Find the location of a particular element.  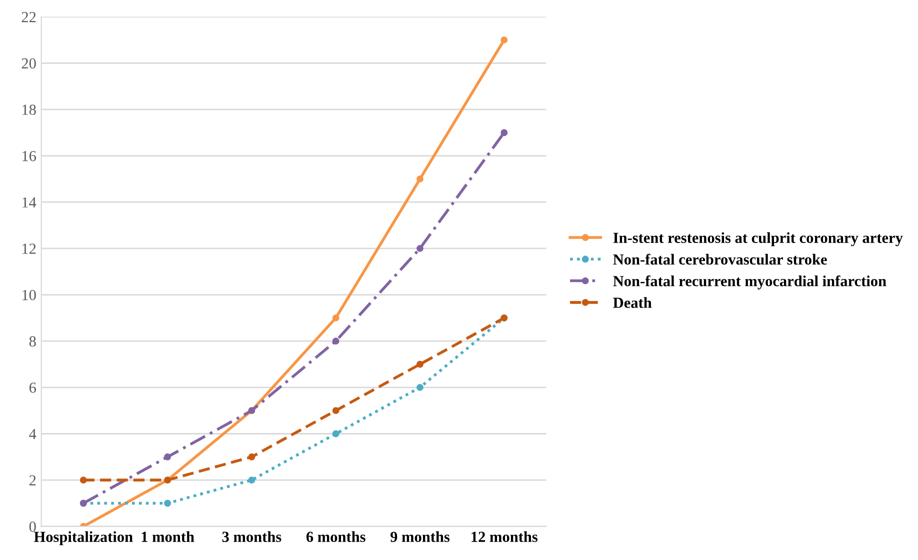

y-tick-label: 18 is located at coordinates (29, 109).